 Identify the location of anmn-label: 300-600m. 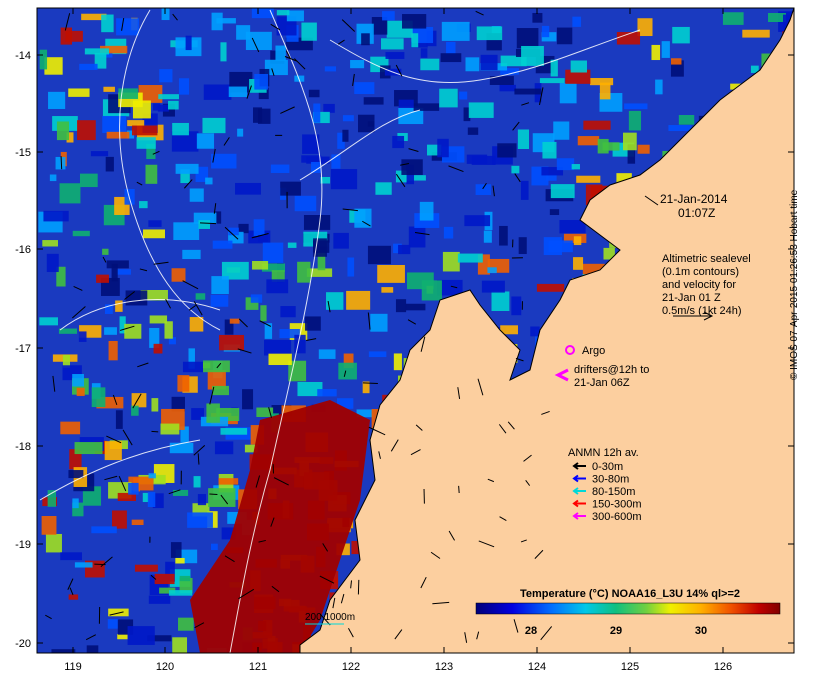
(617, 517).